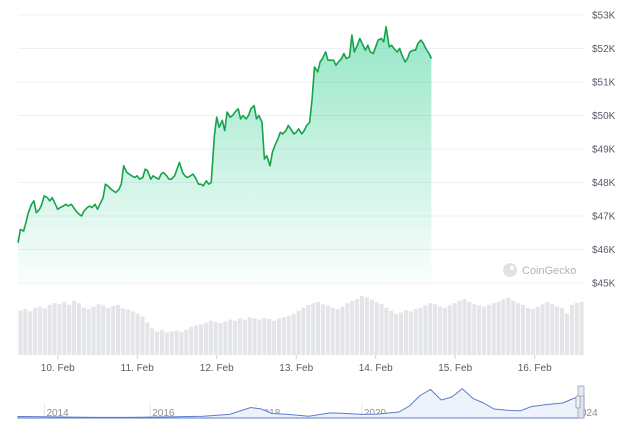 The image size is (634, 430). Describe the element at coordinates (586, 413) in the screenshot. I see `navigator-year-label: 2024` at that location.